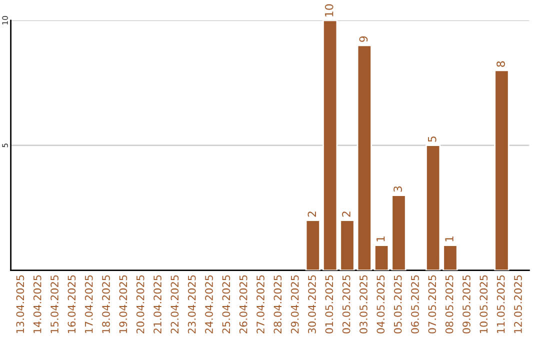  What do you see at coordinates (364, 304) in the screenshot?
I see `x-tick-label: 03.05.2025` at bounding box center [364, 304].